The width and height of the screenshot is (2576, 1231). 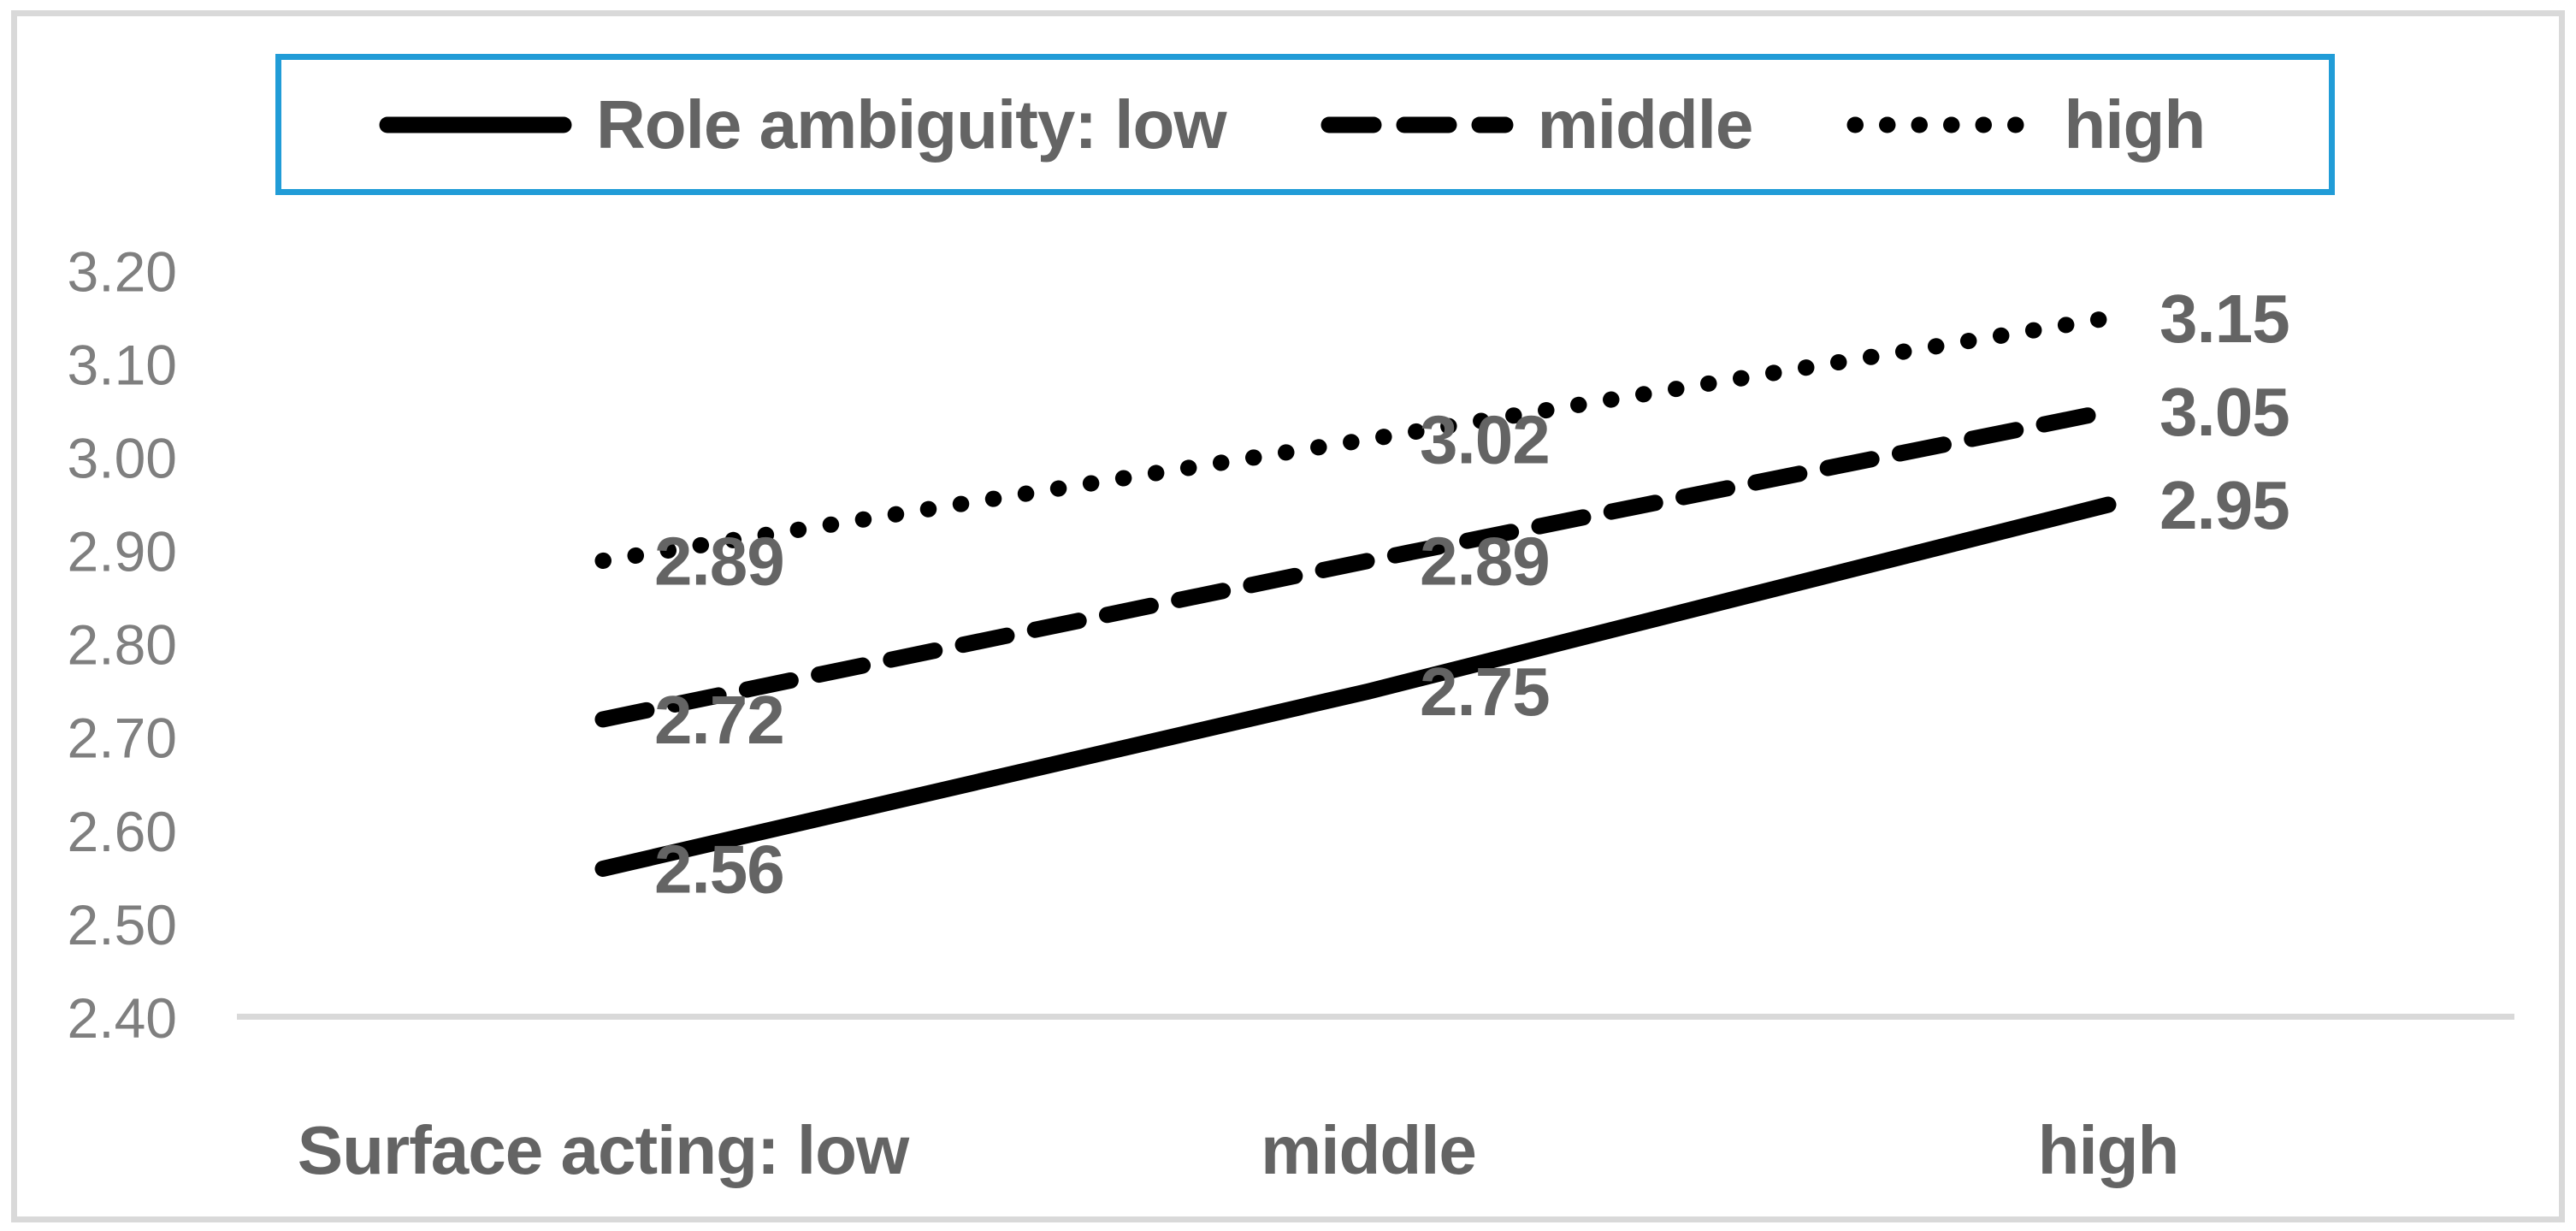 I want to click on series-line-dotted, so click(x=1355, y=439).